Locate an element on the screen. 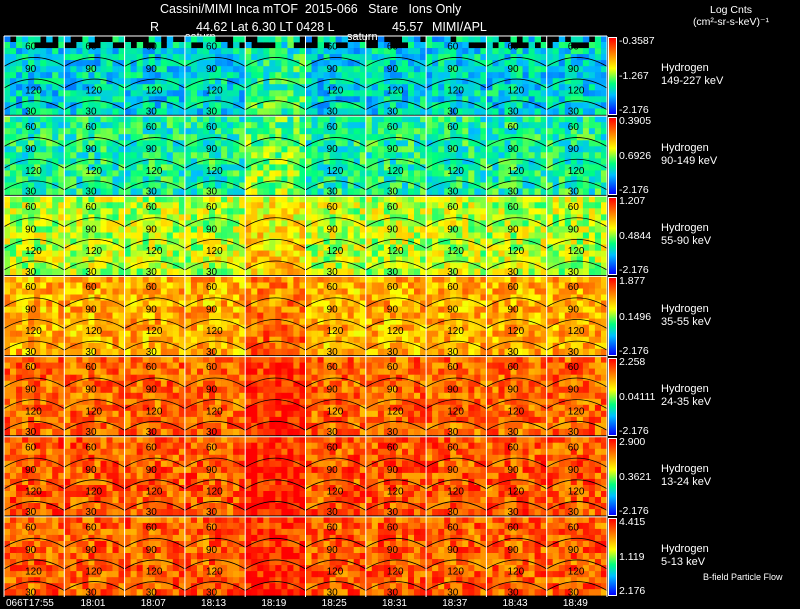  band-label: Hydrogen 55-90 keV is located at coordinates (686, 235).